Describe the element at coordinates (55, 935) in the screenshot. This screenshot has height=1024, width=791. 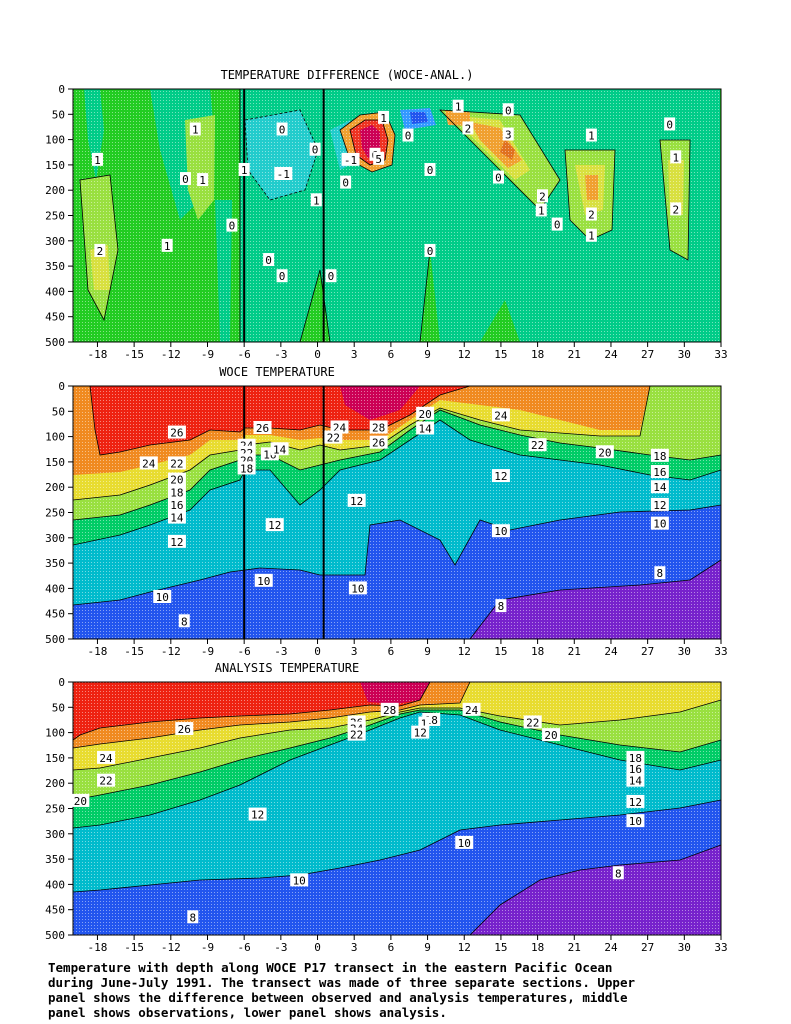
I see `y-tick-label: 500` at that location.